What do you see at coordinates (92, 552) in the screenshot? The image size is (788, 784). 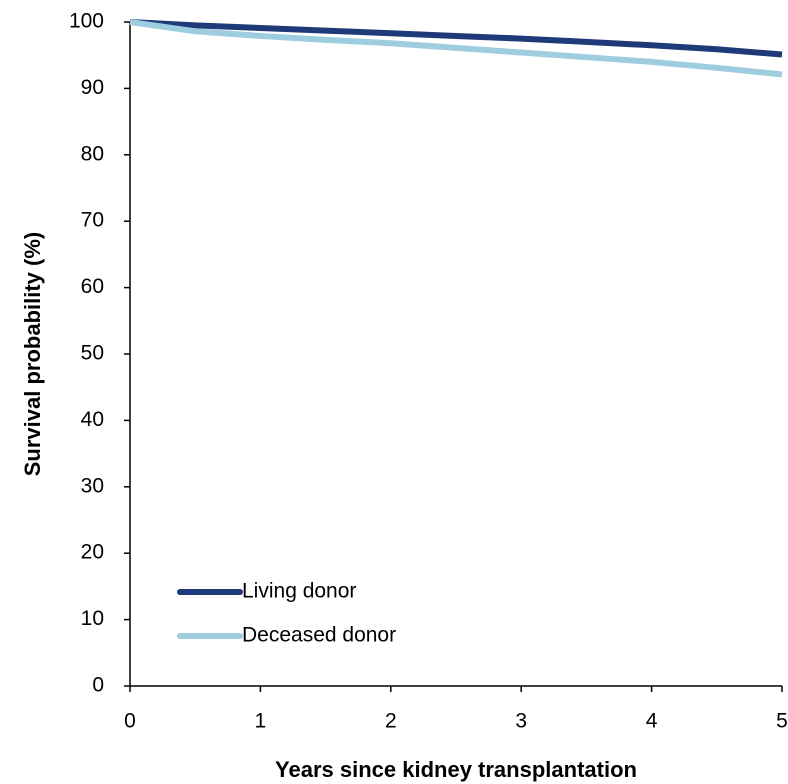 I see `y-tick-label: 20` at bounding box center [92, 552].